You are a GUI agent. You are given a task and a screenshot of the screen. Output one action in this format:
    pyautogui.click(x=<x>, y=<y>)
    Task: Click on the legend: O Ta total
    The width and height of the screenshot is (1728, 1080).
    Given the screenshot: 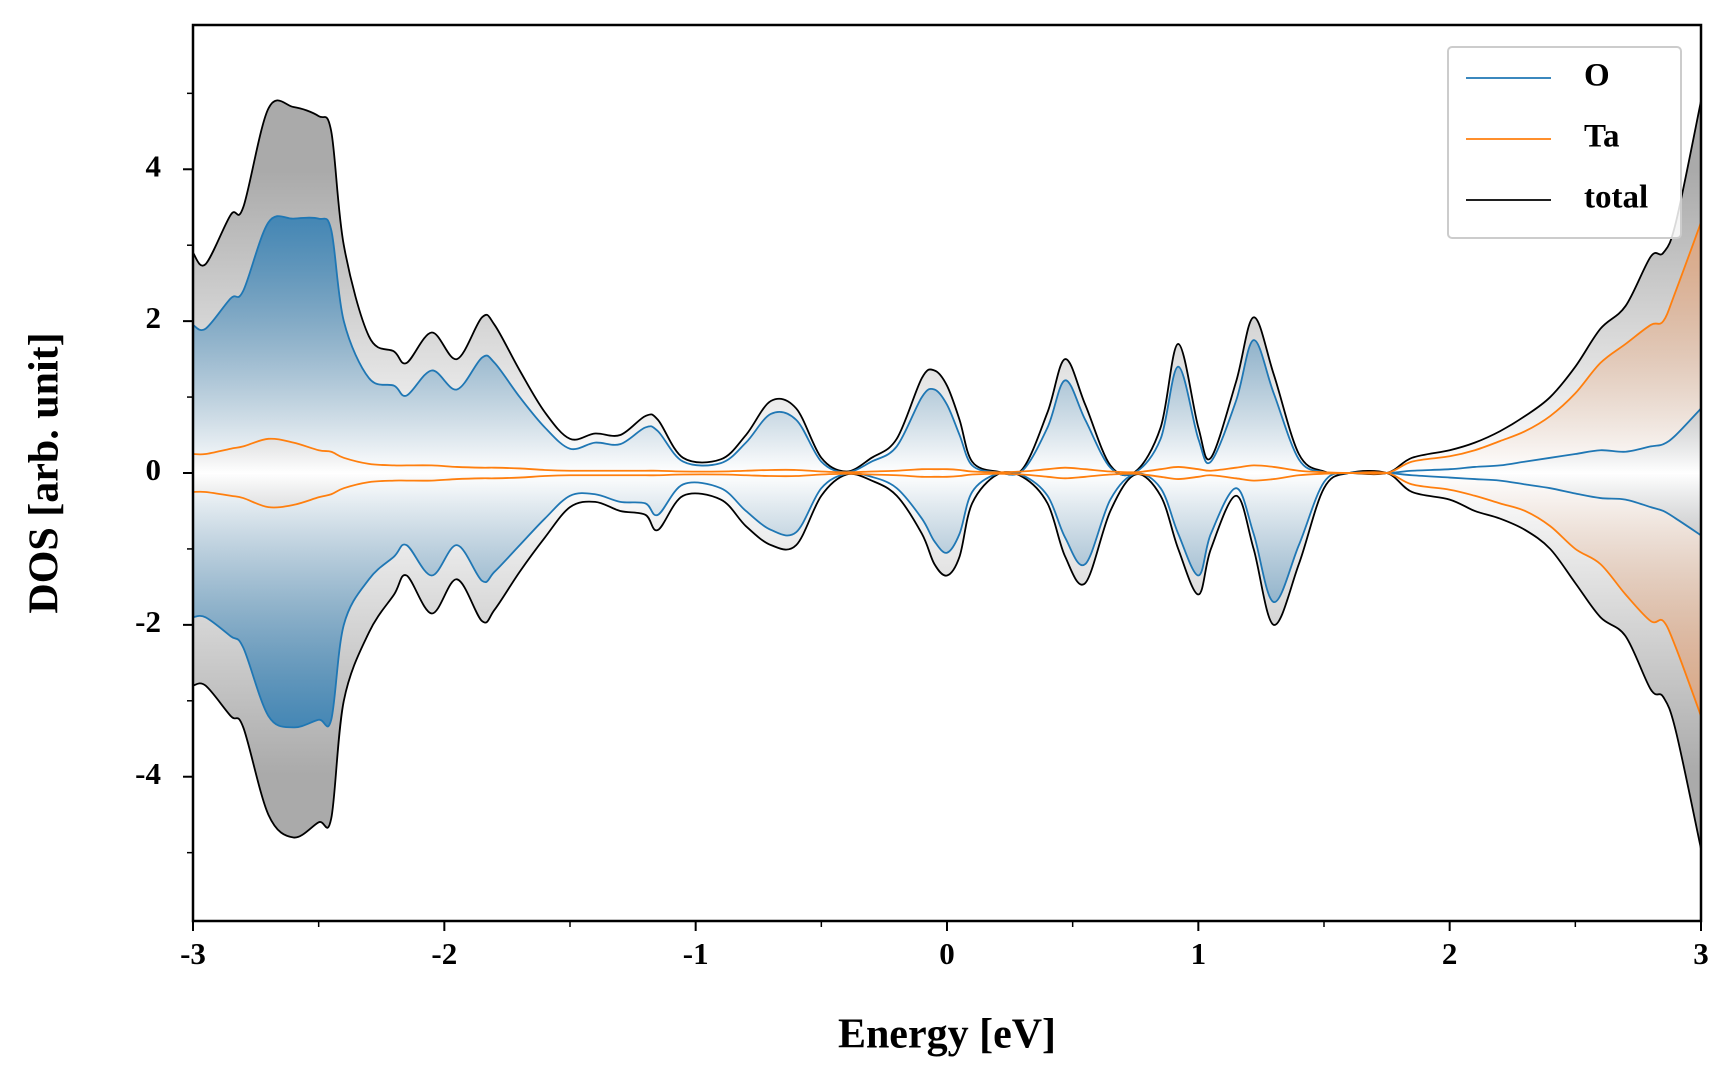 What is the action you would take?
    pyautogui.click(x=1564, y=142)
    